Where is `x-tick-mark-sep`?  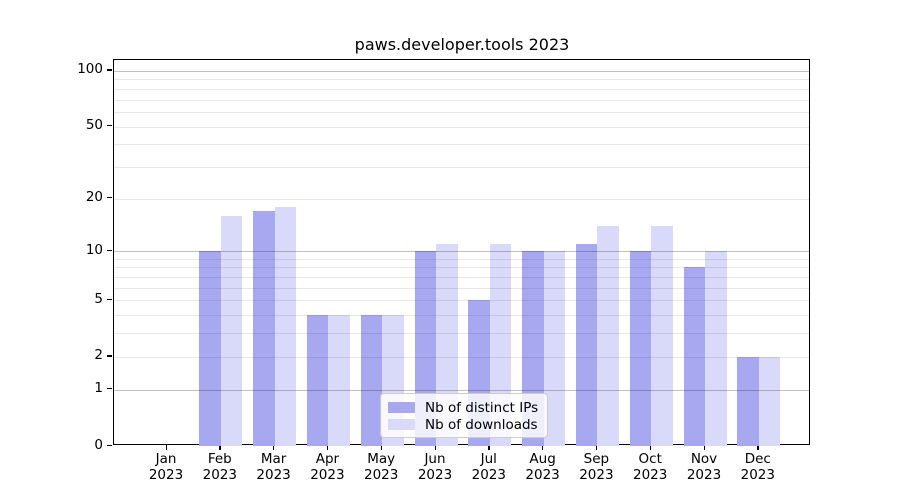
x-tick-mark-sep is located at coordinates (596, 447).